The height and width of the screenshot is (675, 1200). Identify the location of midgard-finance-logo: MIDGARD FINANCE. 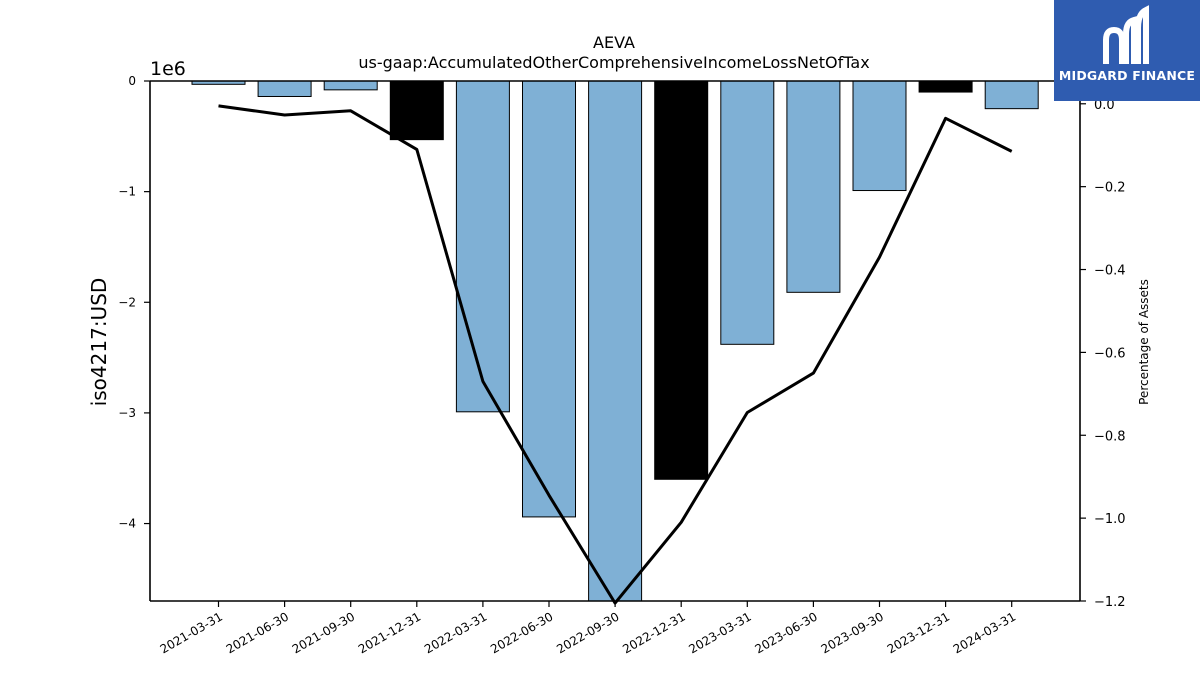
(1127, 50).